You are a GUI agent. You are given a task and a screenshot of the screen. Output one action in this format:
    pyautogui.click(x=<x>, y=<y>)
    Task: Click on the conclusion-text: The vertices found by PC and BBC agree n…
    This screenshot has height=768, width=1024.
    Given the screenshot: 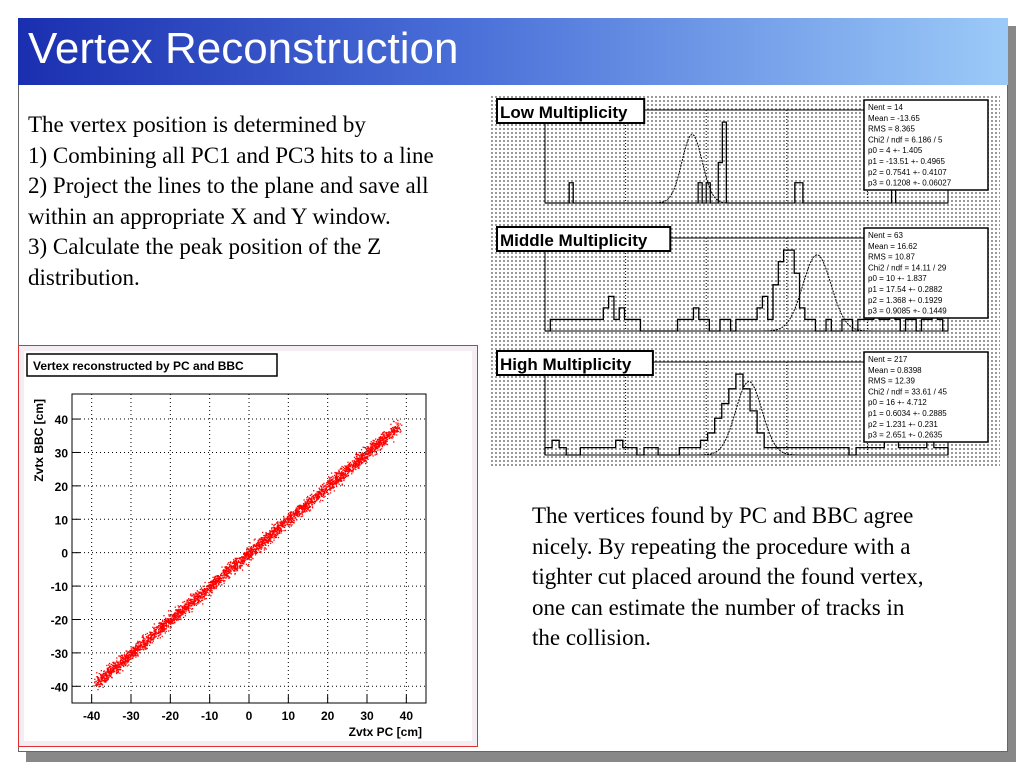 What is the action you would take?
    pyautogui.click(x=752, y=577)
    